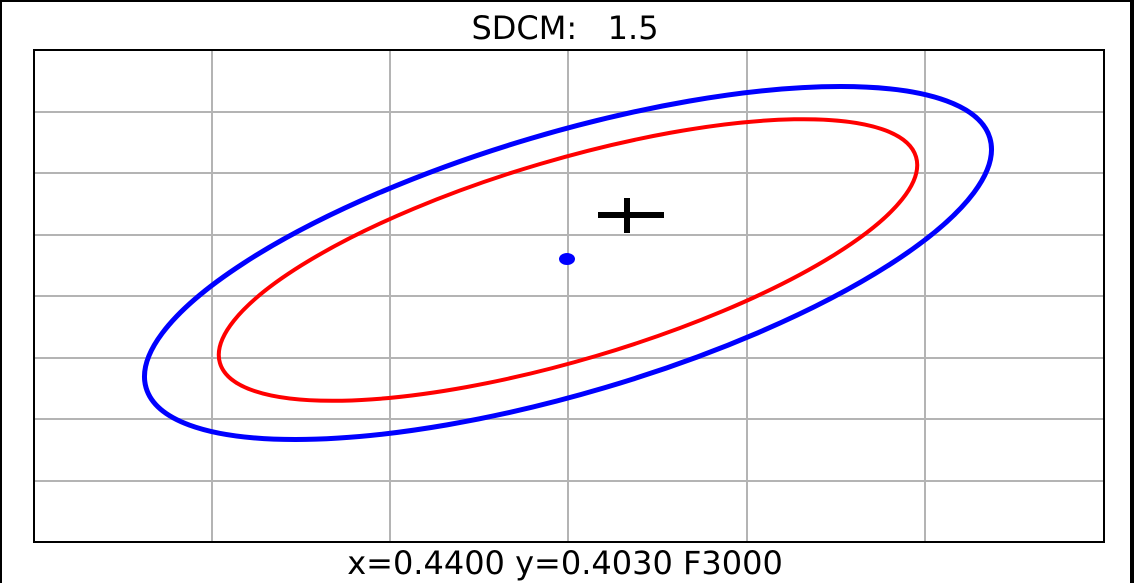 Image resolution: width=1140 pixels, height=585 pixels. Describe the element at coordinates (565, 563) in the screenshot. I see `coordinates-readout: x=0.4400 y=0.4030 F3000` at that location.